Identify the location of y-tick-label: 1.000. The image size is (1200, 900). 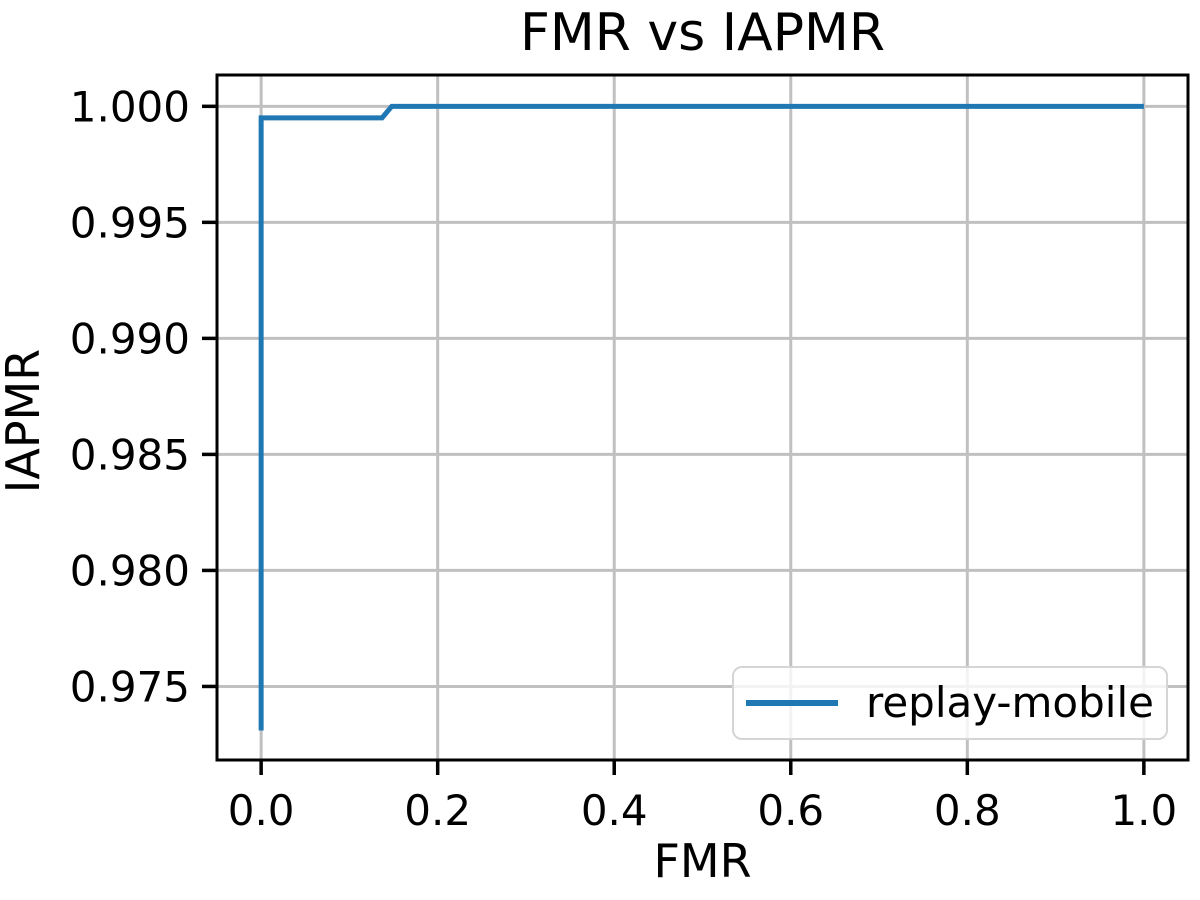
(130, 106).